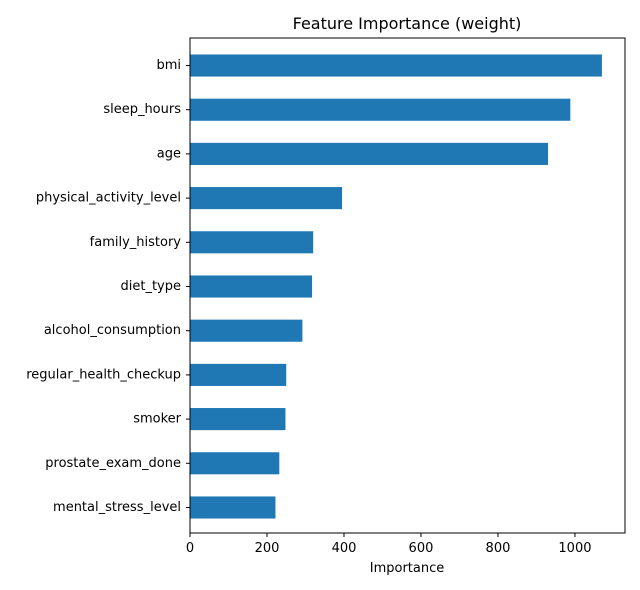 The height and width of the screenshot is (590, 640). Describe the element at coordinates (117, 507) in the screenshot. I see `y-tick-label: mental_stress_level` at that location.